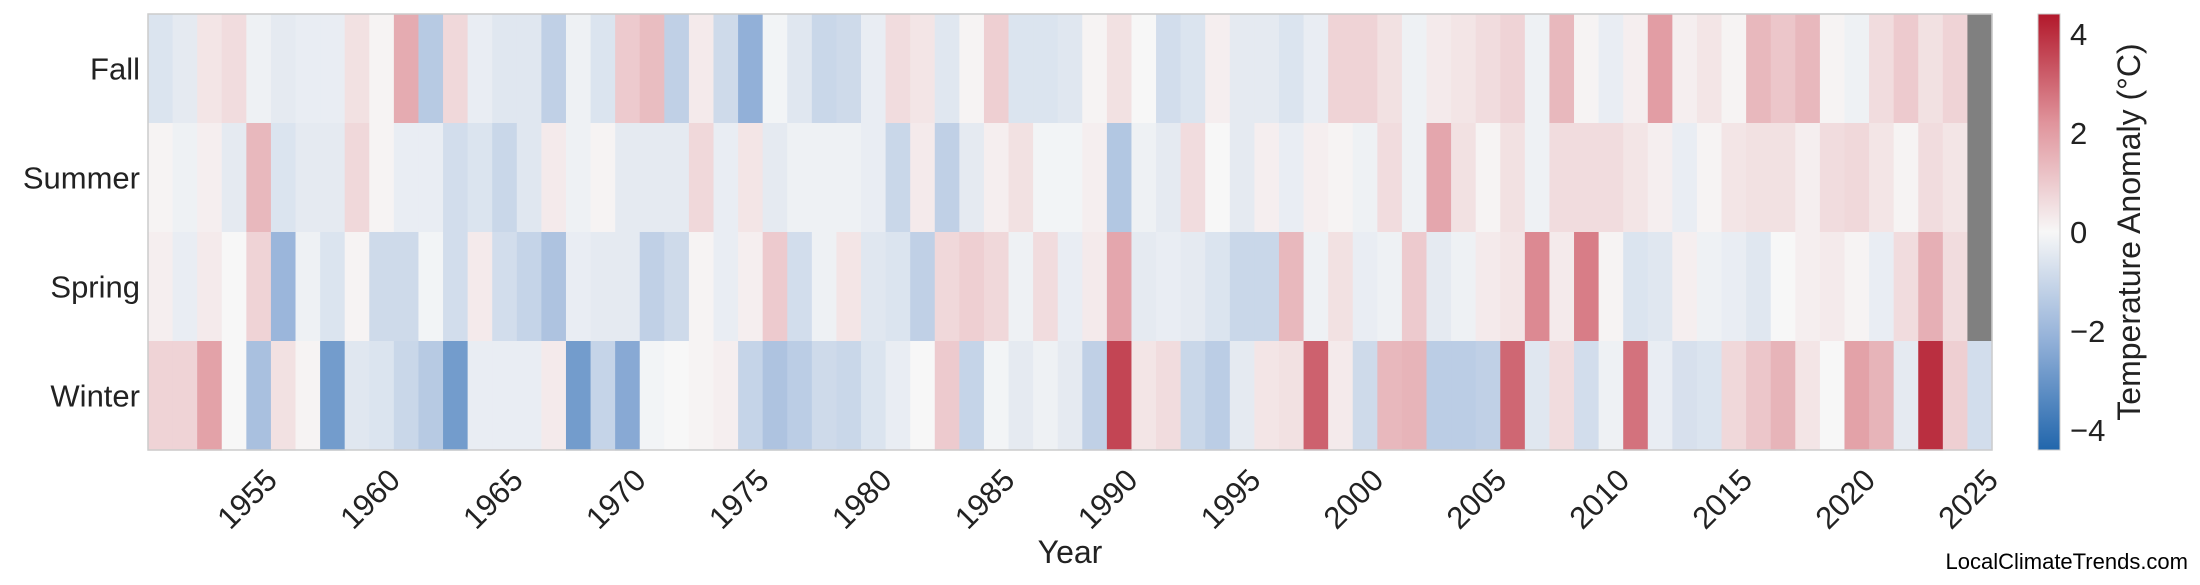  What do you see at coordinates (1070, 552) in the screenshot?
I see `x-axis-label: Year` at bounding box center [1070, 552].